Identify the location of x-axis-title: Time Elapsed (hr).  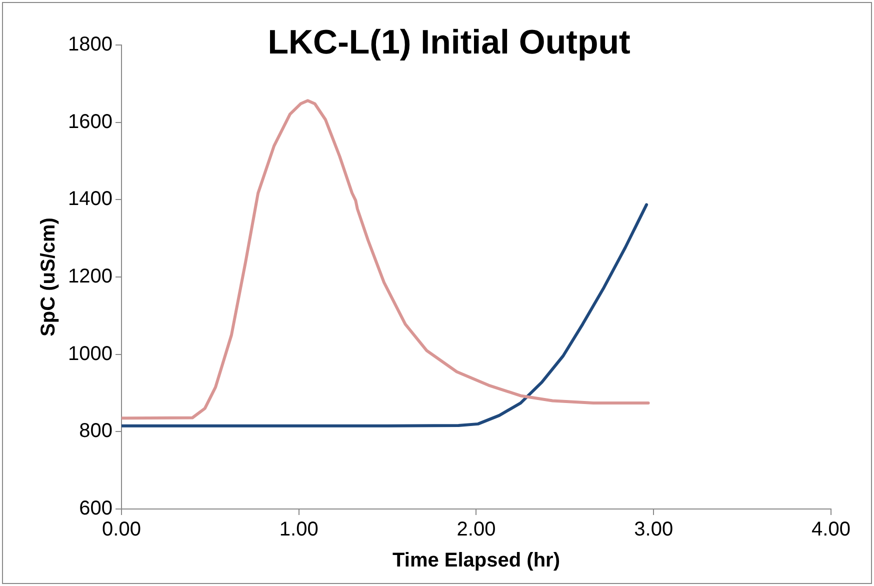
(476, 561).